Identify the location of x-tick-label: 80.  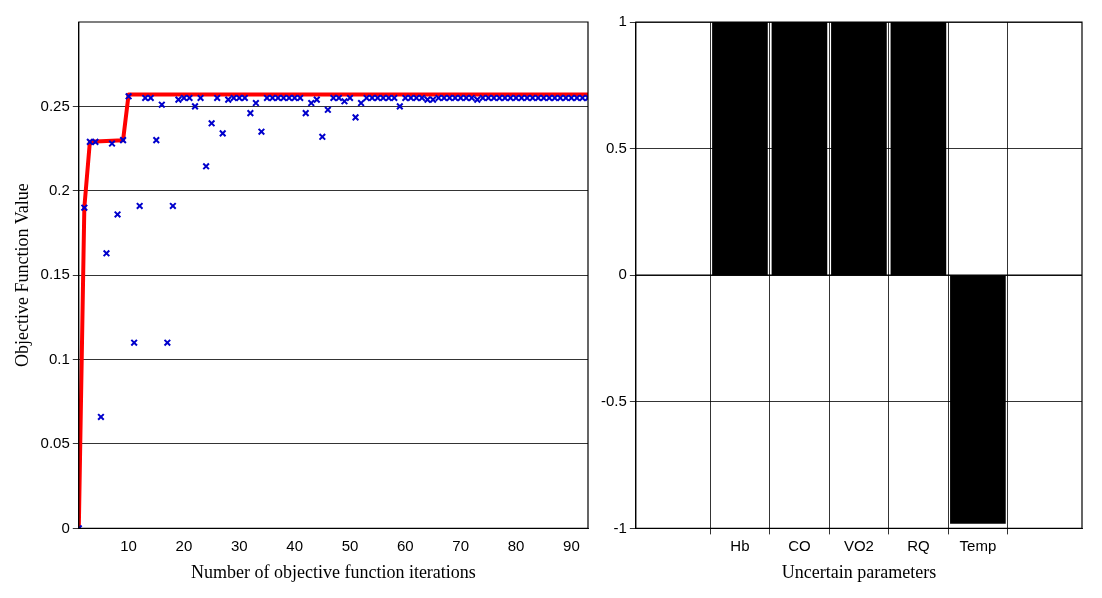
(516, 545).